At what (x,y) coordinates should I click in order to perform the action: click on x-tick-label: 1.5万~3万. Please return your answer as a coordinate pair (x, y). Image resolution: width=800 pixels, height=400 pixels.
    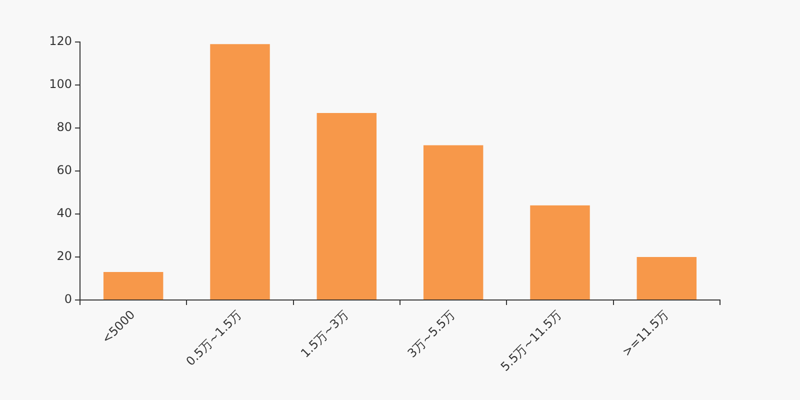
    Looking at the image, I should click on (324, 334).